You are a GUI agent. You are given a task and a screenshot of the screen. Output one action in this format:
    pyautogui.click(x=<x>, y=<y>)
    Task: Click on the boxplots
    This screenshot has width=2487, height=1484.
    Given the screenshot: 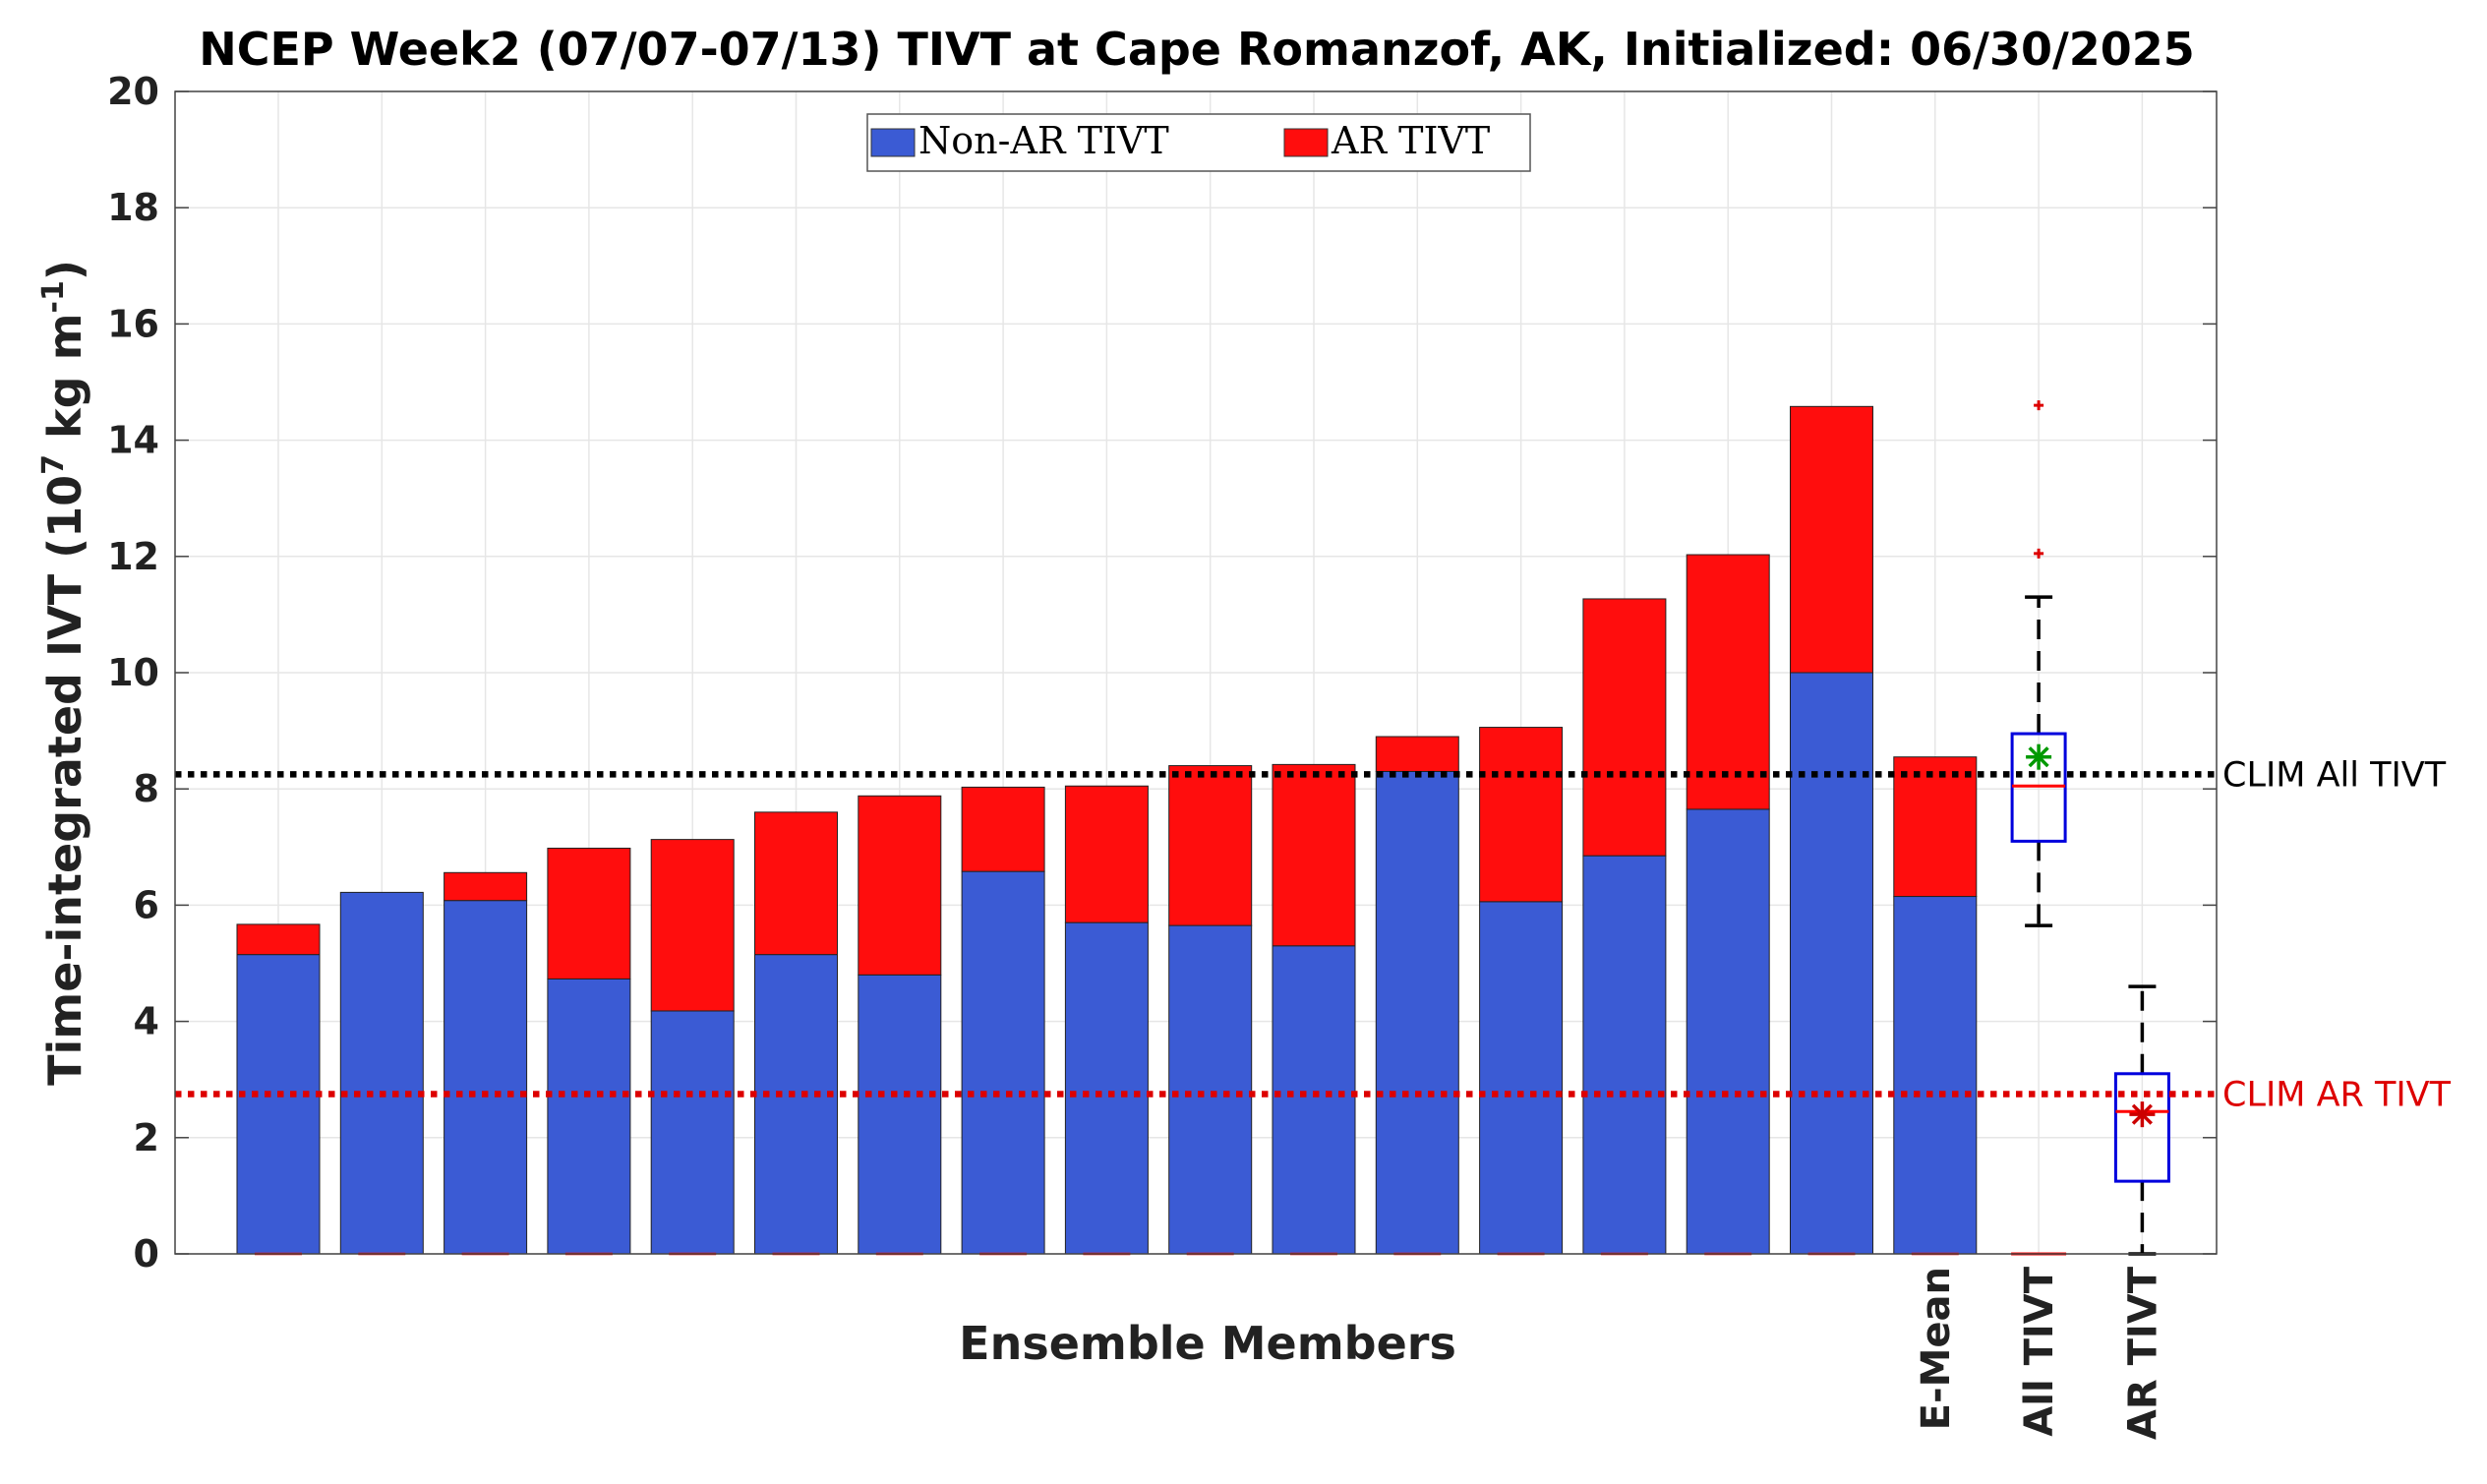 What is the action you would take?
    pyautogui.click(x=2090, y=828)
    